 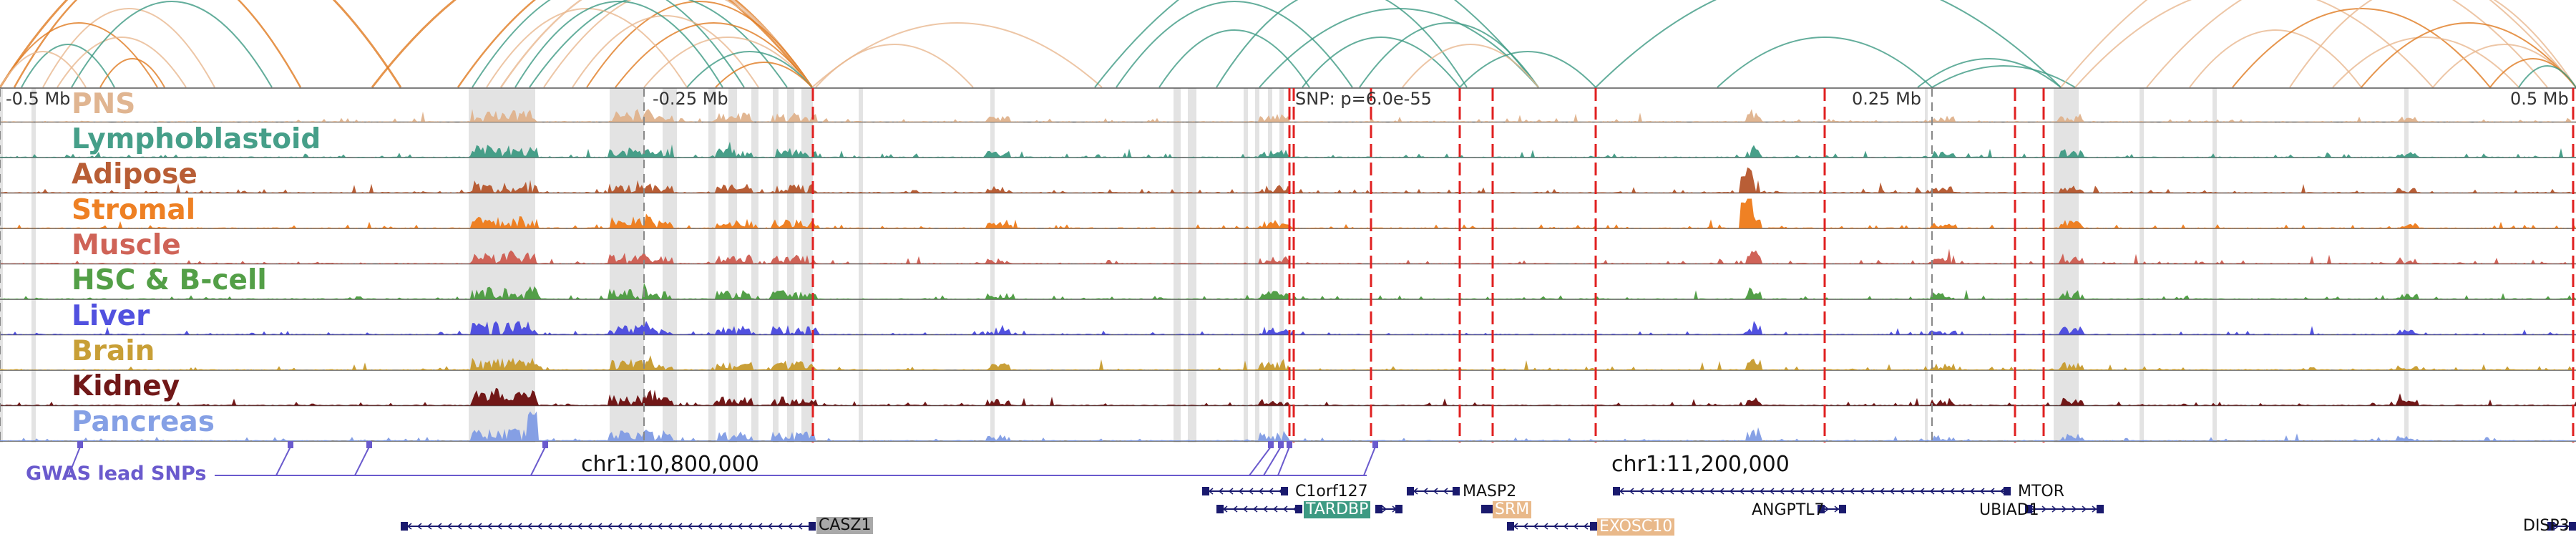 What do you see at coordinates (1636, 527) in the screenshot?
I see `gene-label-exosc10: EXOSC10` at bounding box center [1636, 527].